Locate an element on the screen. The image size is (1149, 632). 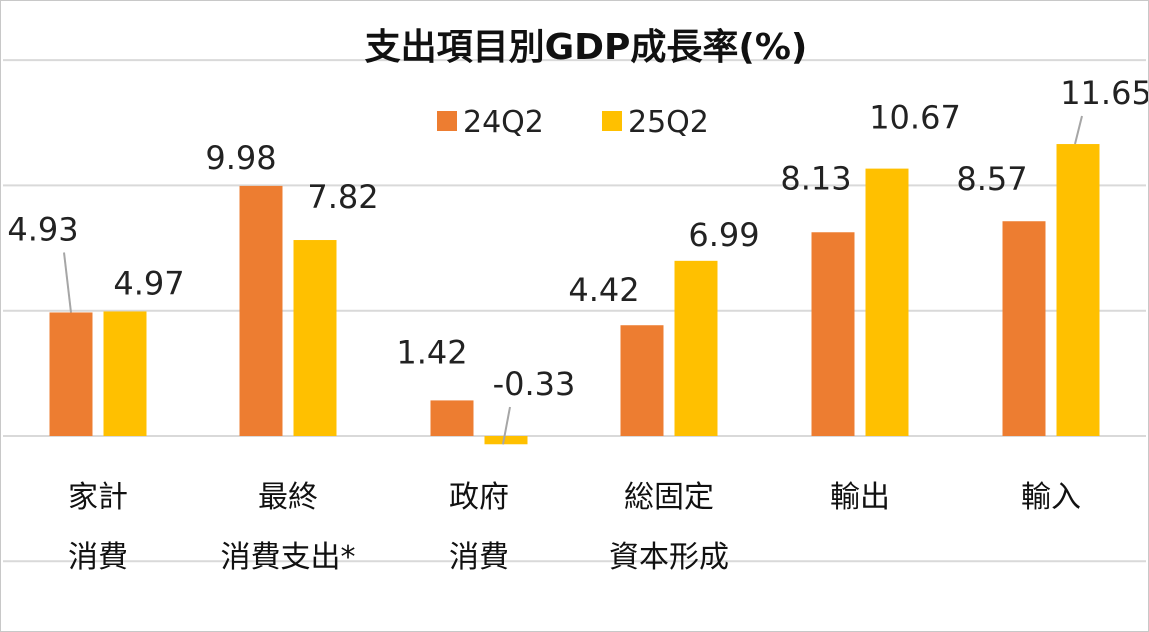
legend: 24Q2 25Q2 is located at coordinates (573, 122).